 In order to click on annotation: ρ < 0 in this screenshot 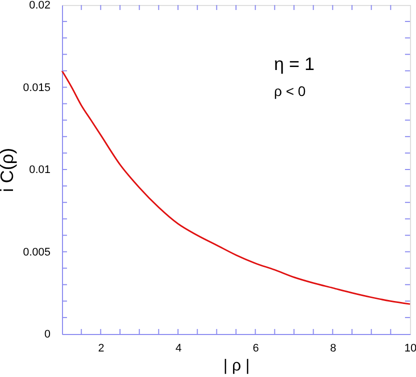, I will do `click(290, 91)`.